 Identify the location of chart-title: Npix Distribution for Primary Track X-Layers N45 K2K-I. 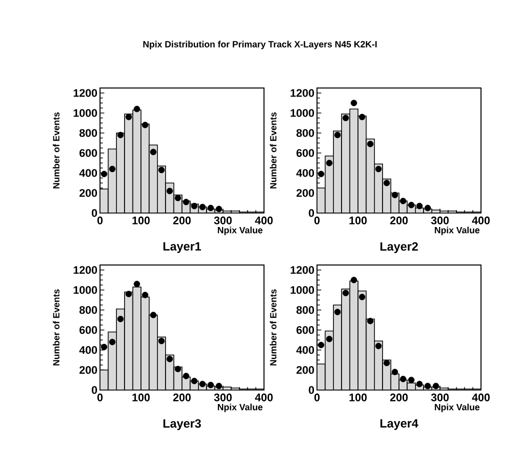
(260, 45).